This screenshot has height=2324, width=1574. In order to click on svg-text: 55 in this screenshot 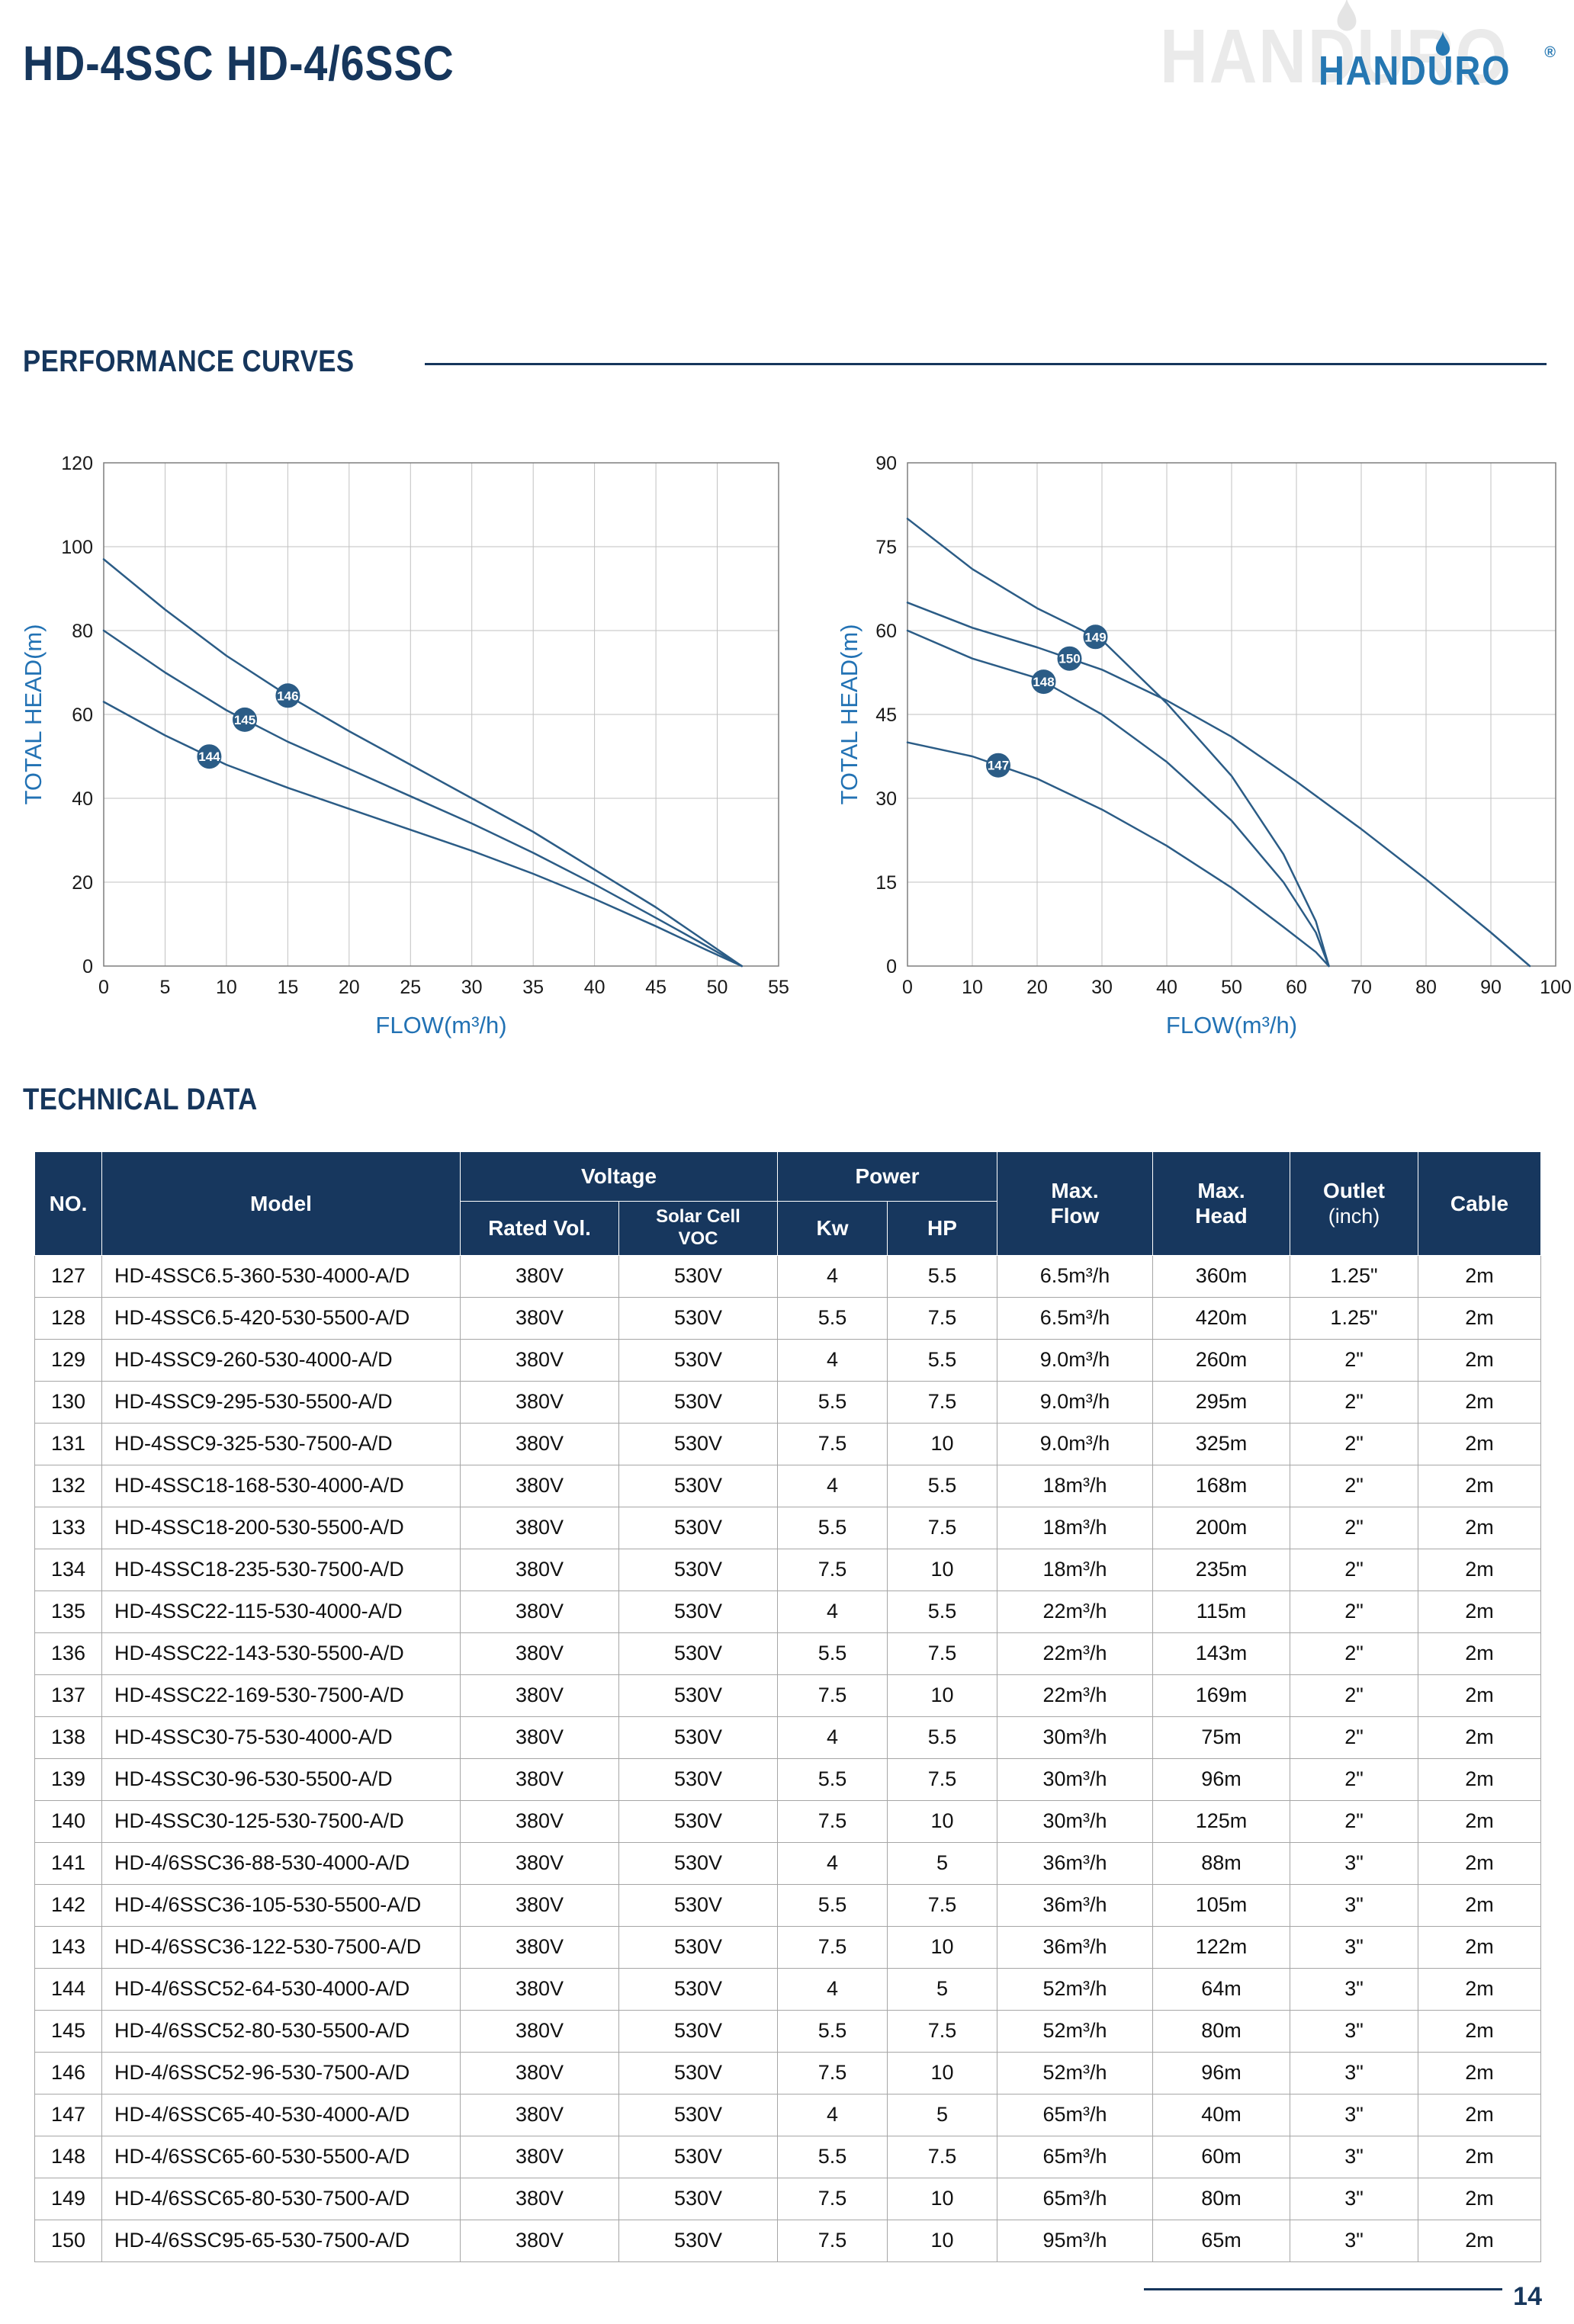, I will do `click(778, 988)`.